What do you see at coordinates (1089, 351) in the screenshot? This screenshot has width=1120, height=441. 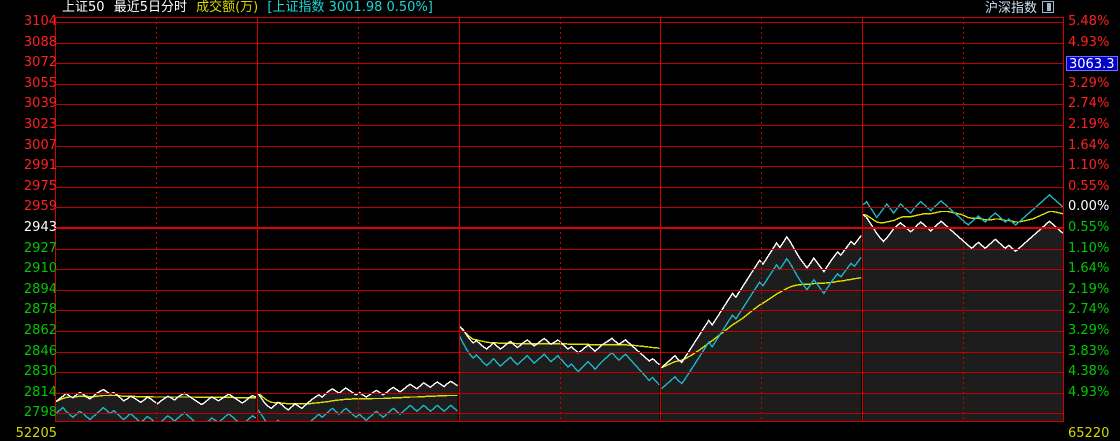 I see `right-axis-tick: 3.83%` at bounding box center [1089, 351].